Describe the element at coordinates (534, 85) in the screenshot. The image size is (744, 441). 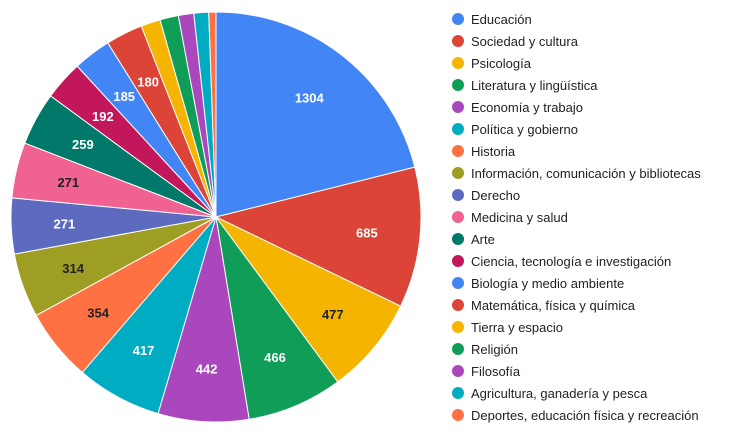
I see `legend-label: Literatura y lingüística` at that location.